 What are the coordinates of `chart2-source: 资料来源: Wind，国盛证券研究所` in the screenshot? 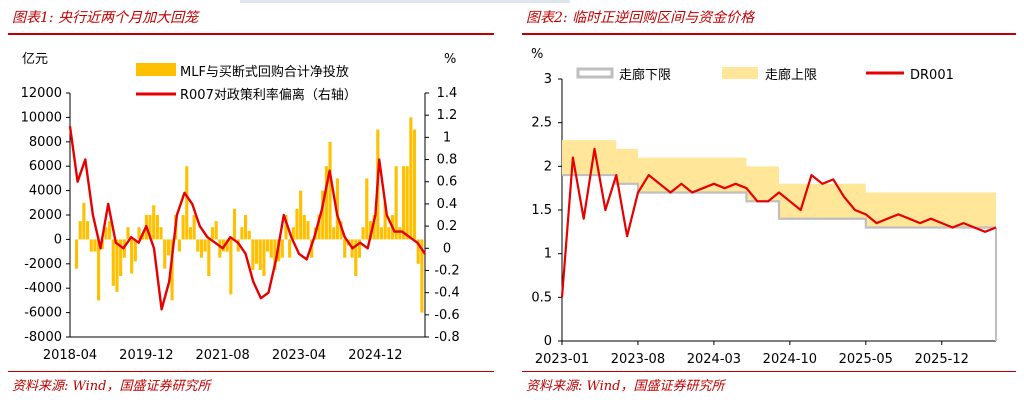 It's located at (625, 386).